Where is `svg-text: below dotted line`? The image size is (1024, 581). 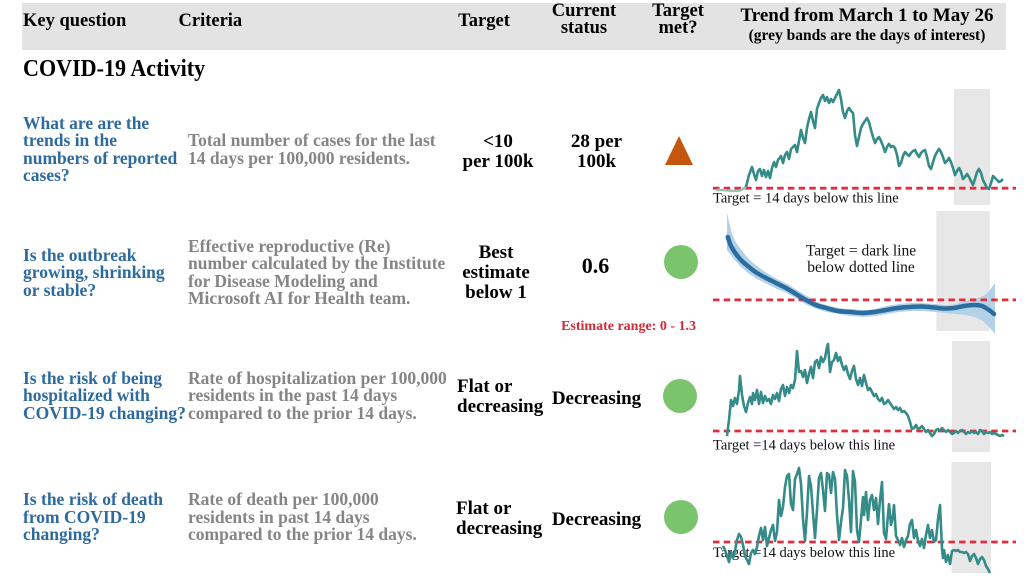 svg-text: below dotted line is located at coordinates (861, 267).